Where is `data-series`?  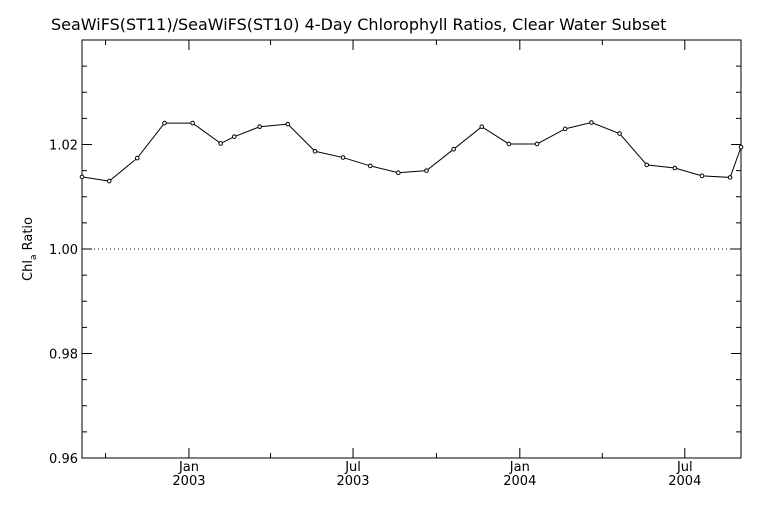
data-series is located at coordinates (411, 152).